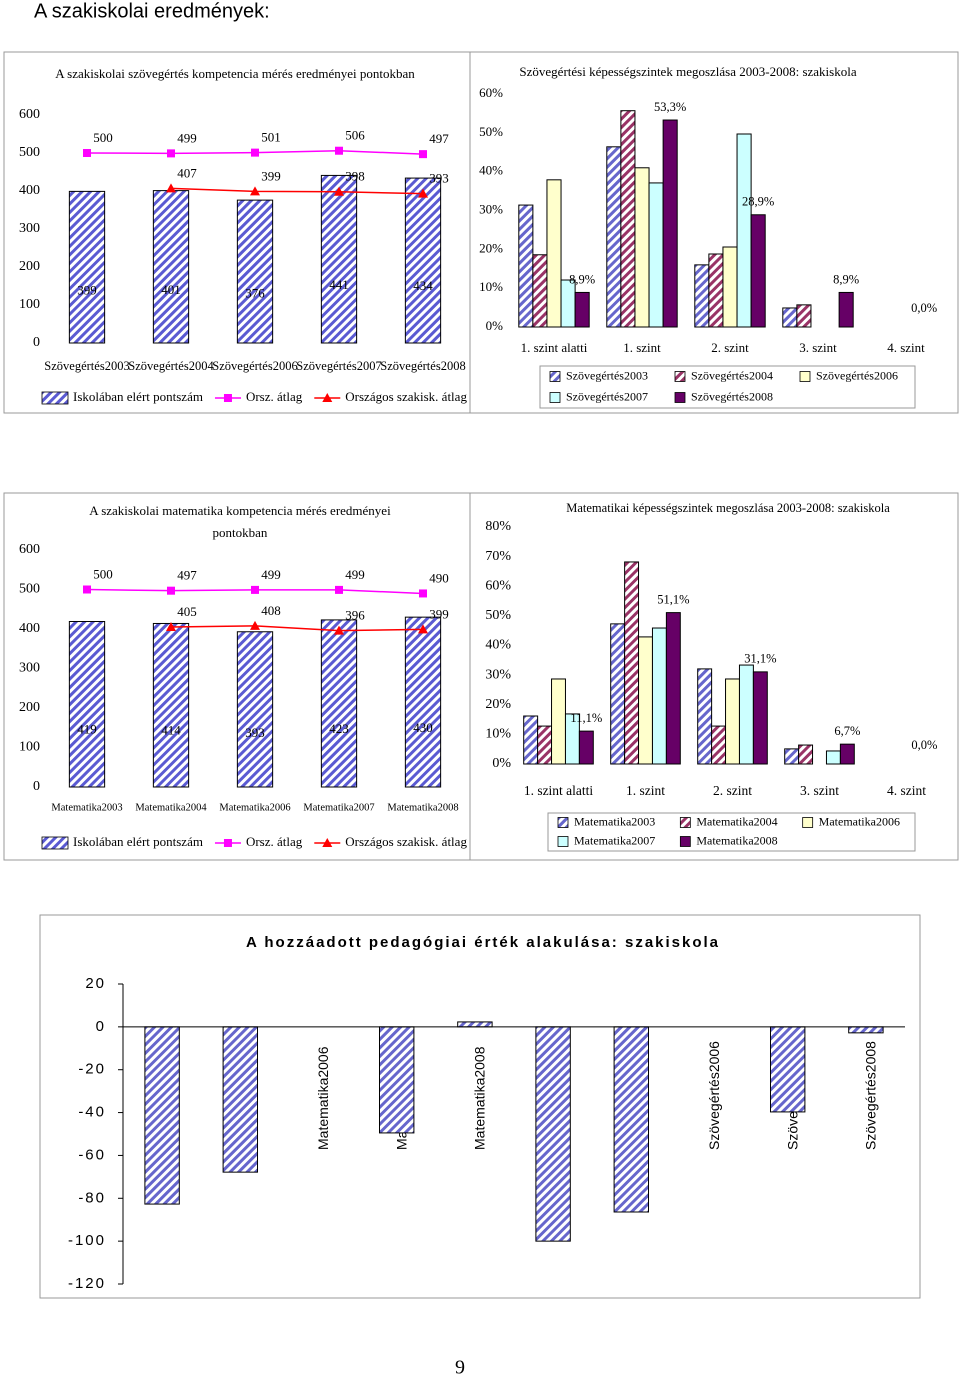 The image size is (960, 1380). Describe the element at coordinates (274, 396) in the screenshot. I see `legend-label: Orsz. átlag` at that location.